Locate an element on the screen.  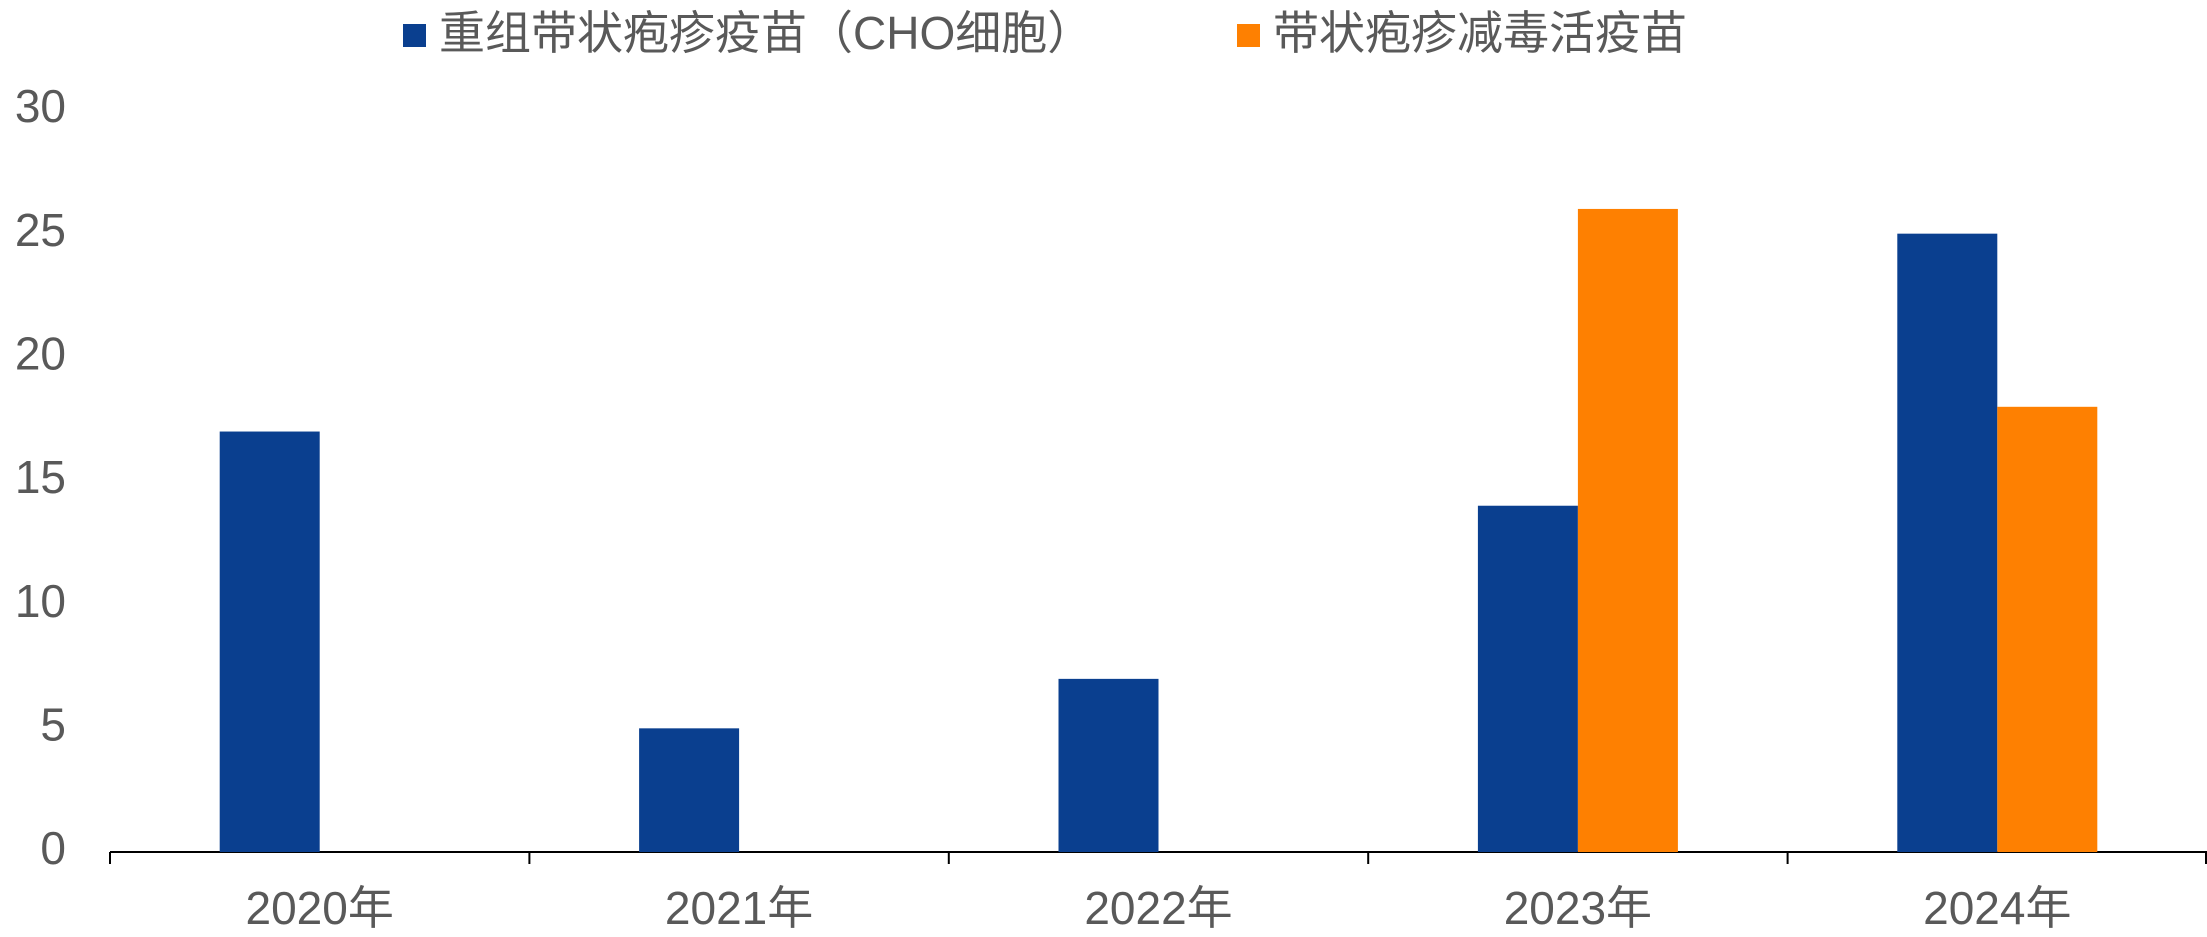
legend-label: 带状疱疹减毒活疫苗 is located at coordinates (1480, 33).